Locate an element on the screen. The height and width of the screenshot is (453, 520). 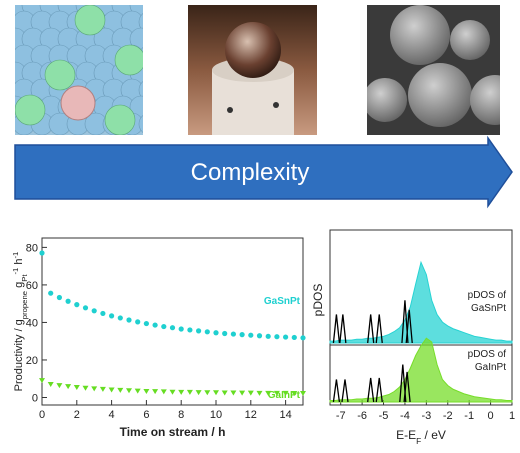
y-tick-label: 80 is located at coordinates (32, 248).